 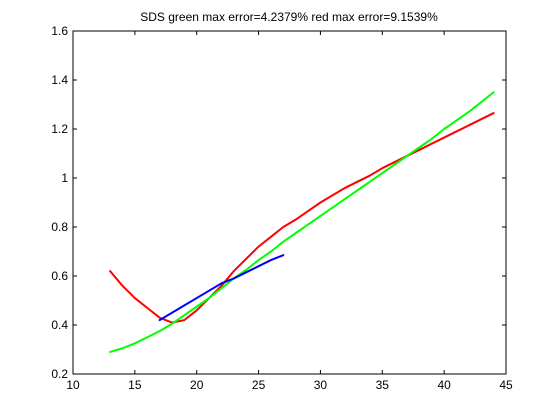 What do you see at coordinates (59, 227) in the screenshot?
I see `y-tick-label: 0.8` at bounding box center [59, 227].